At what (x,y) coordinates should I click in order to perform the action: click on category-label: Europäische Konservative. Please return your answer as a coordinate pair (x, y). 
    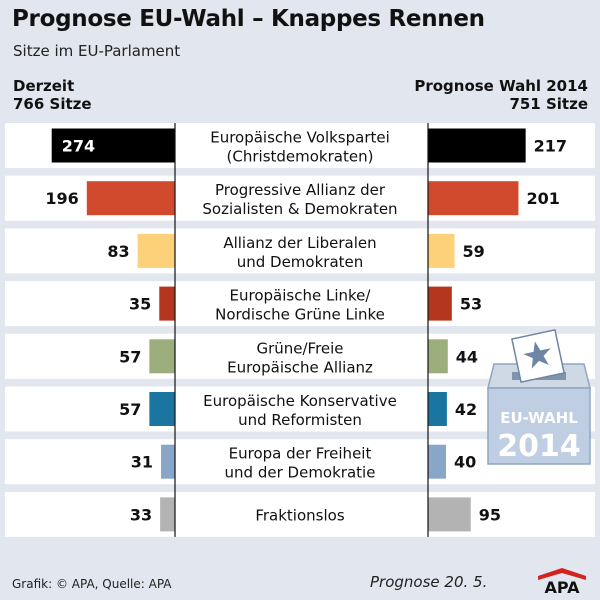
    Looking at the image, I should click on (300, 401).